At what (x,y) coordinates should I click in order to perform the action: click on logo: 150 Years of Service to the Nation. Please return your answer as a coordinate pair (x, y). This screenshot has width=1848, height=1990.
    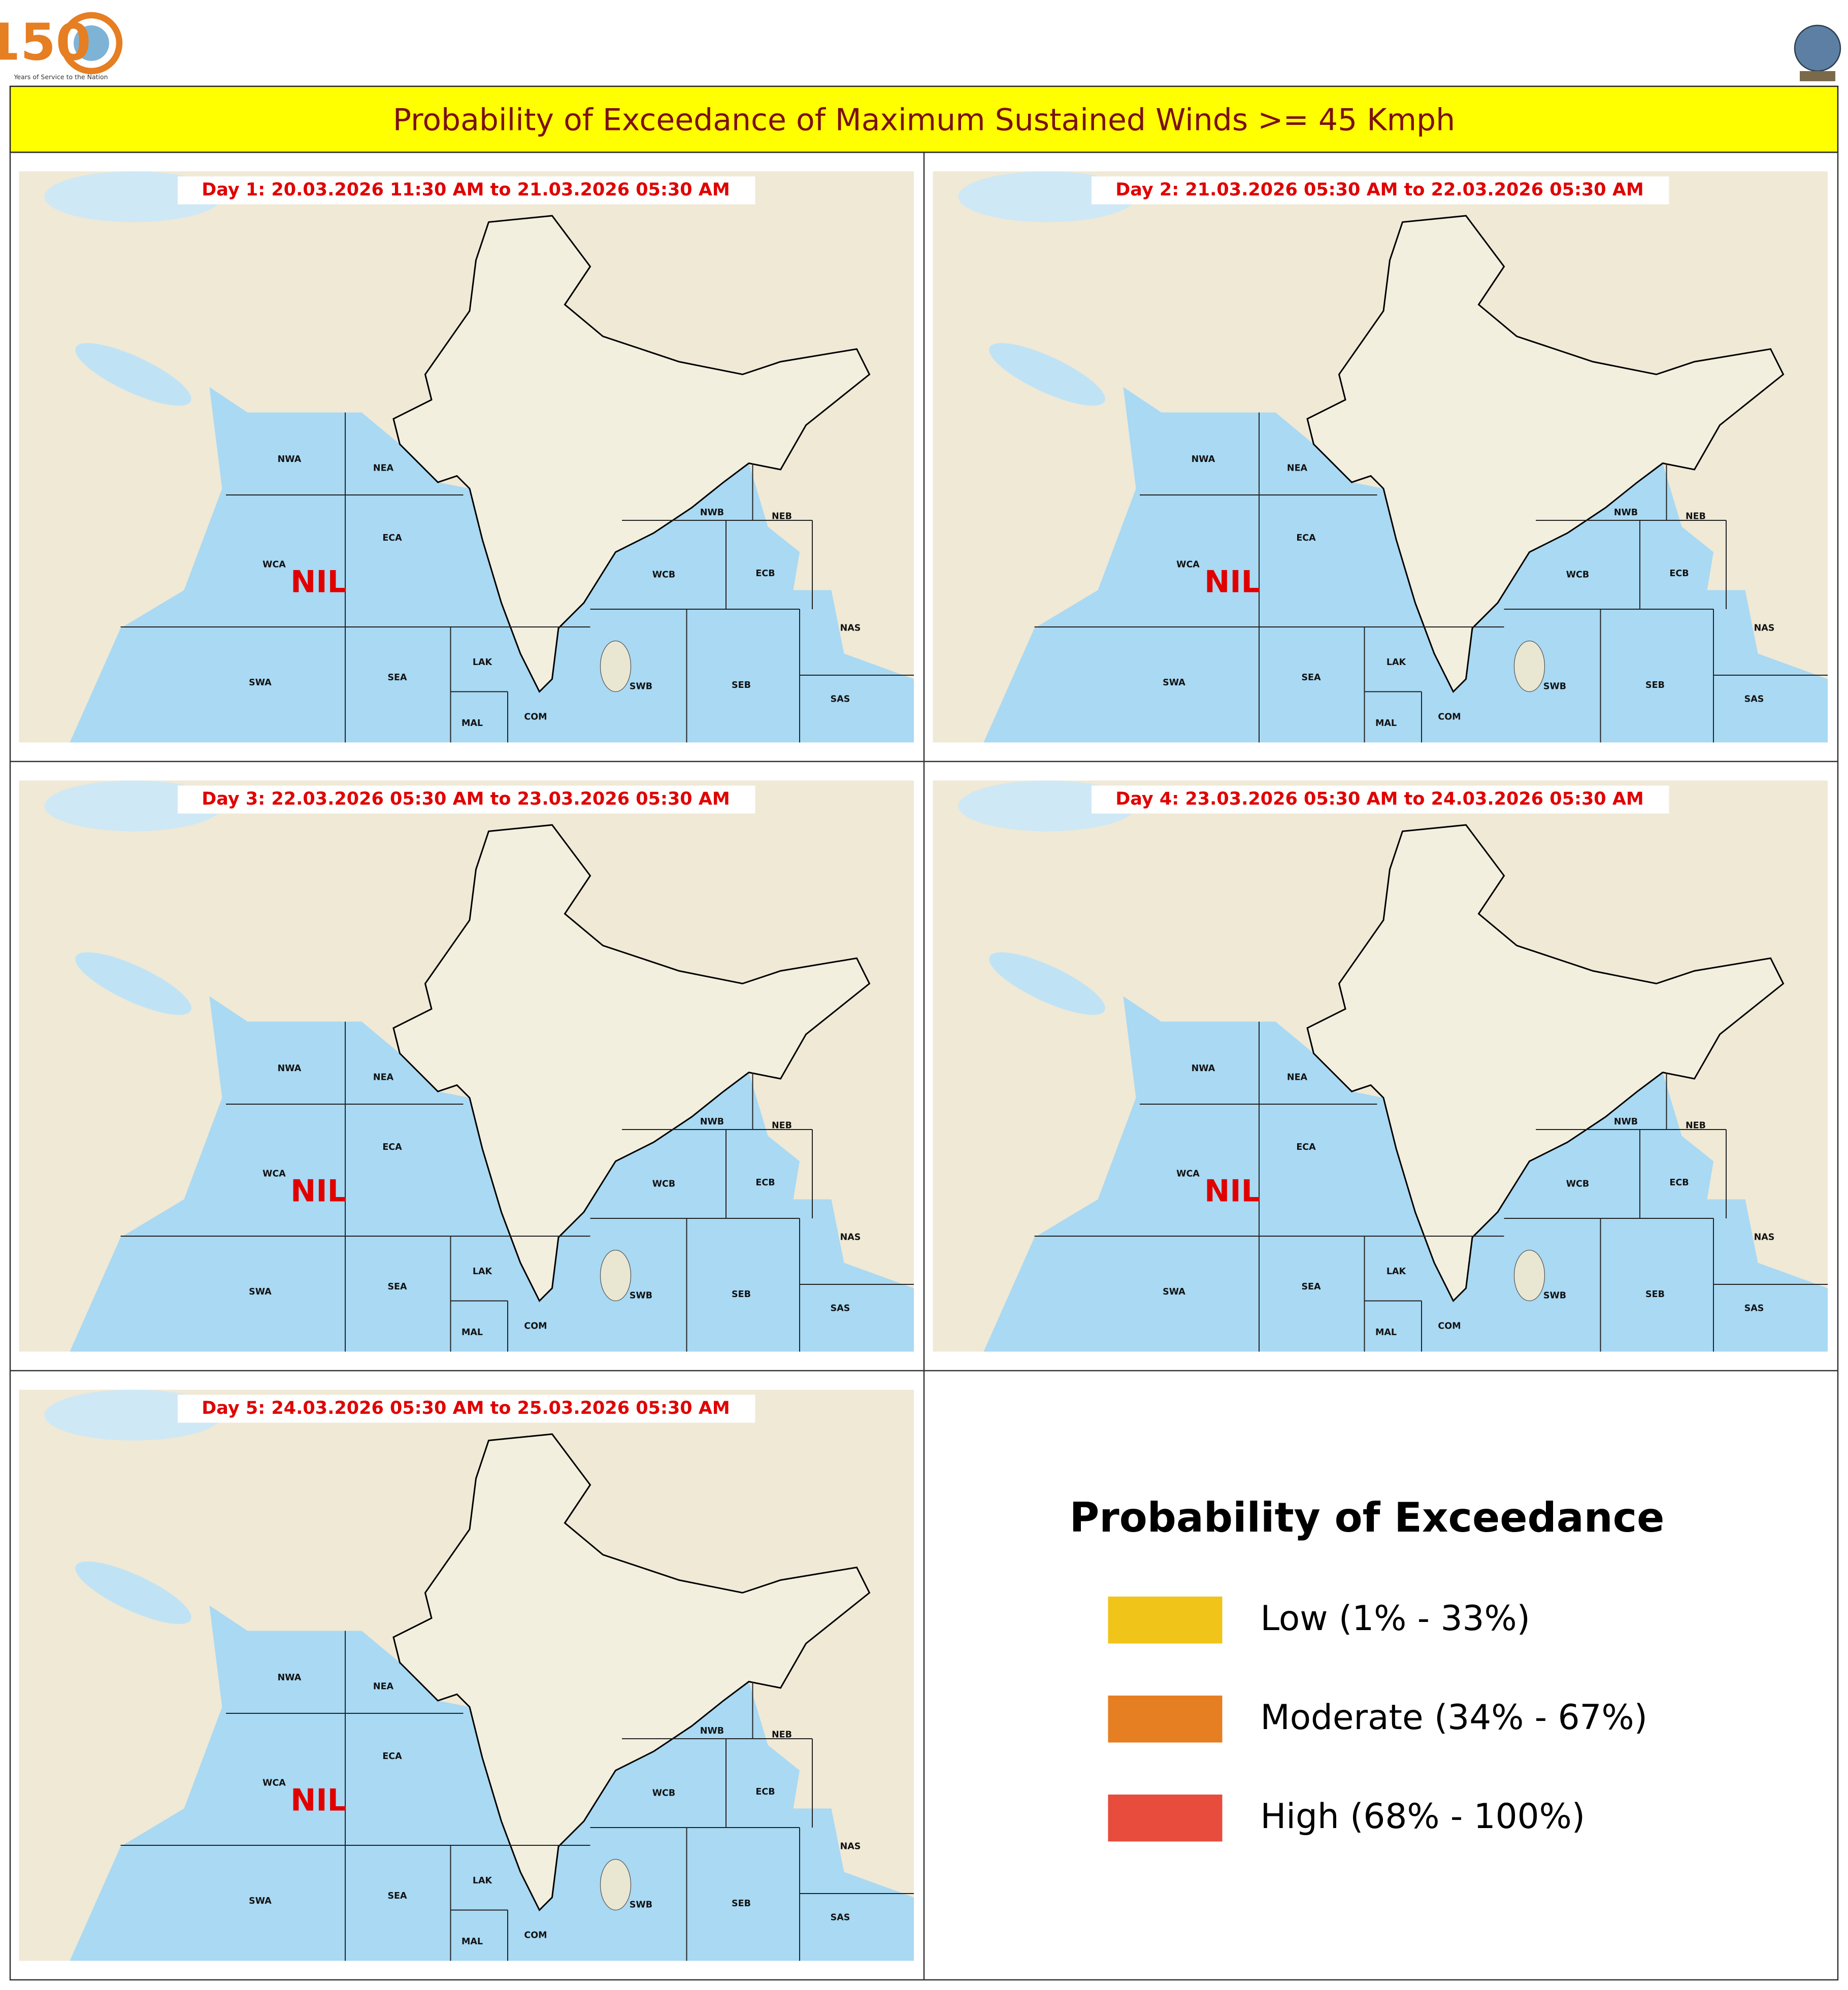
    Looking at the image, I should click on (61, 47).